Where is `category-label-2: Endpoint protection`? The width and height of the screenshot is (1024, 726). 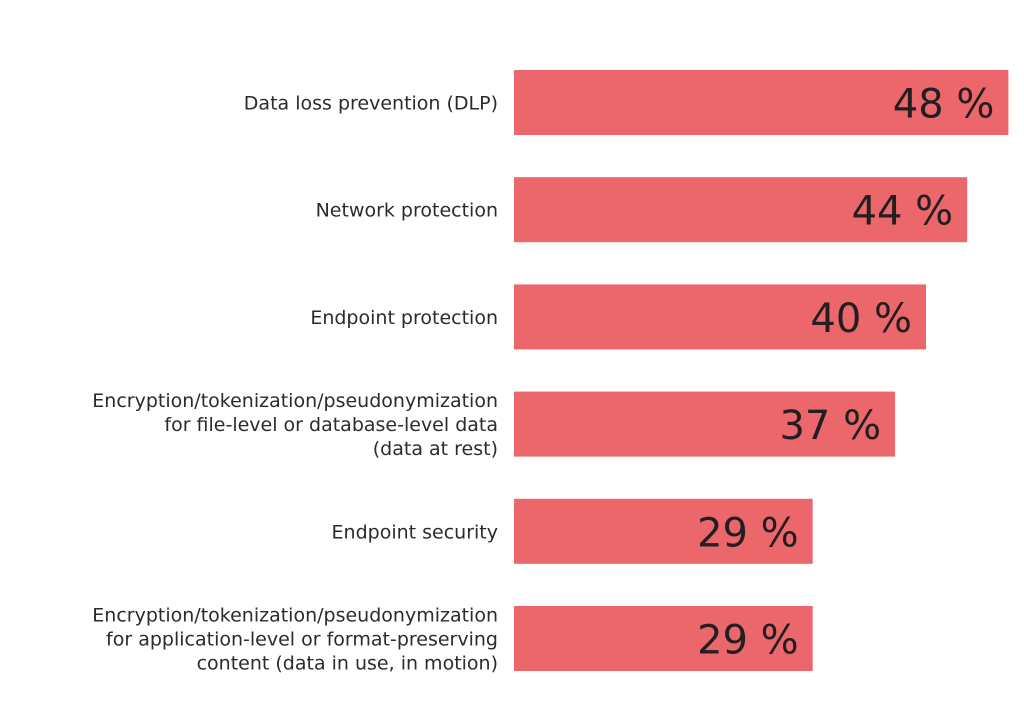
category-label-2: Endpoint protection is located at coordinates (404, 318).